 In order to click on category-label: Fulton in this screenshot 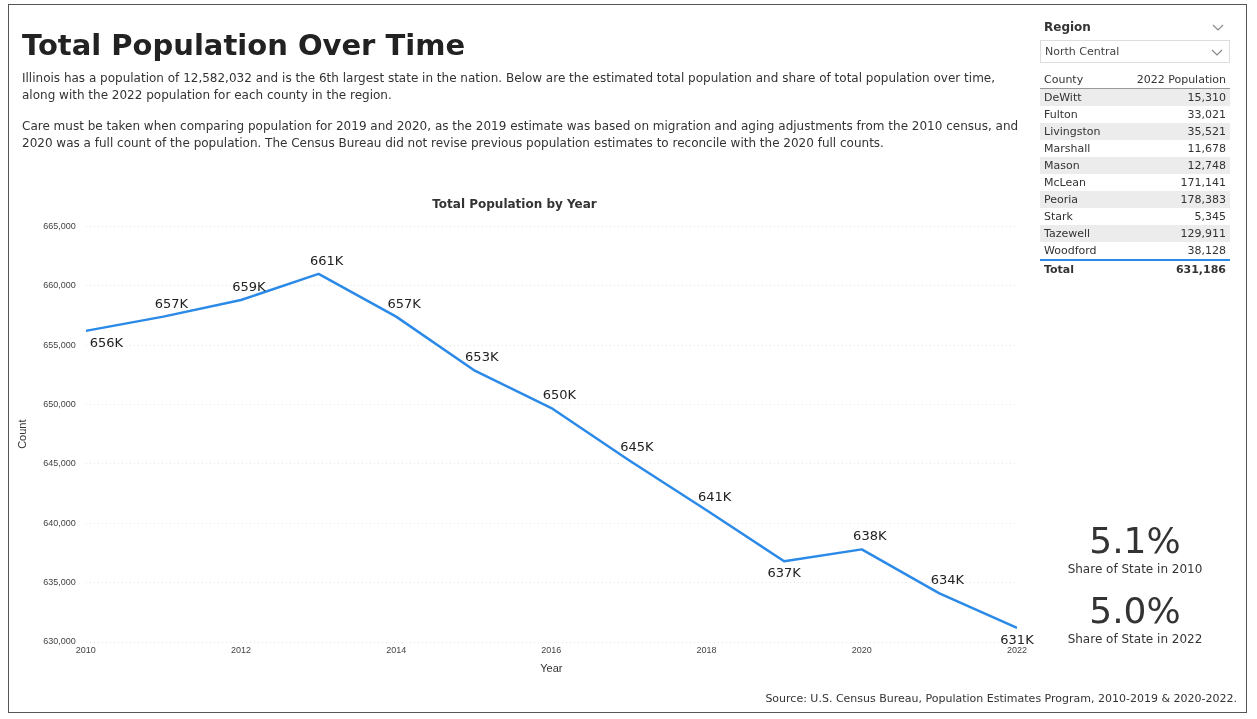, I will do `click(1061, 115)`.